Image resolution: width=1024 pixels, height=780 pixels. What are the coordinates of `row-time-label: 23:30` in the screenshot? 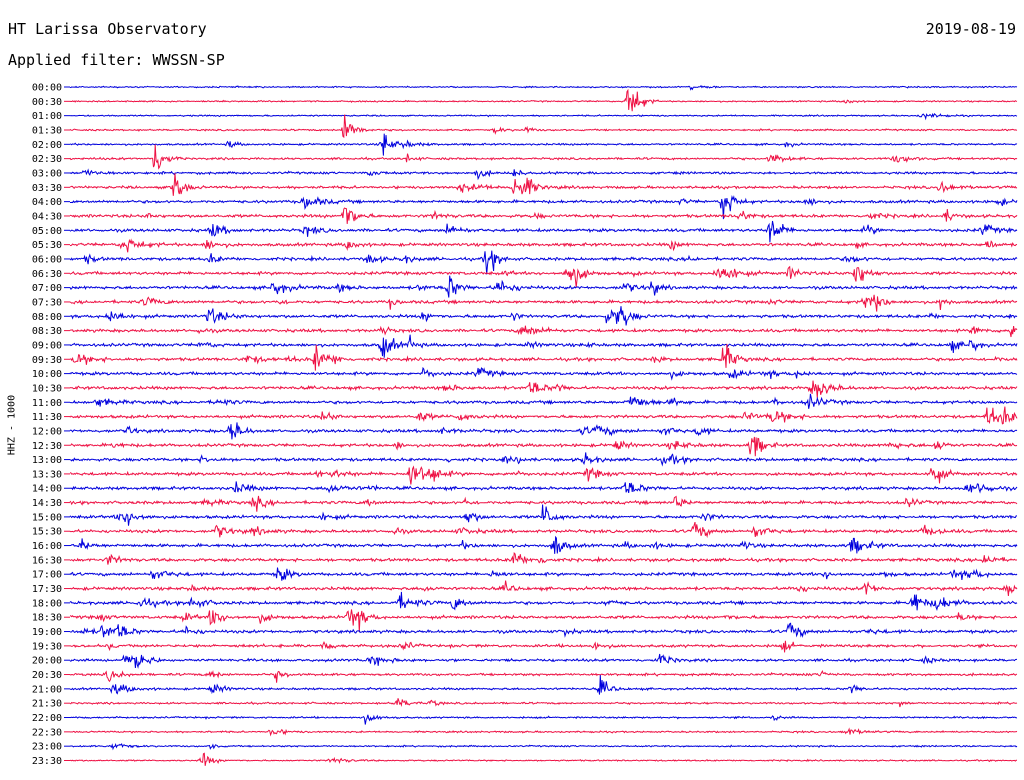 It's located at (47, 761).